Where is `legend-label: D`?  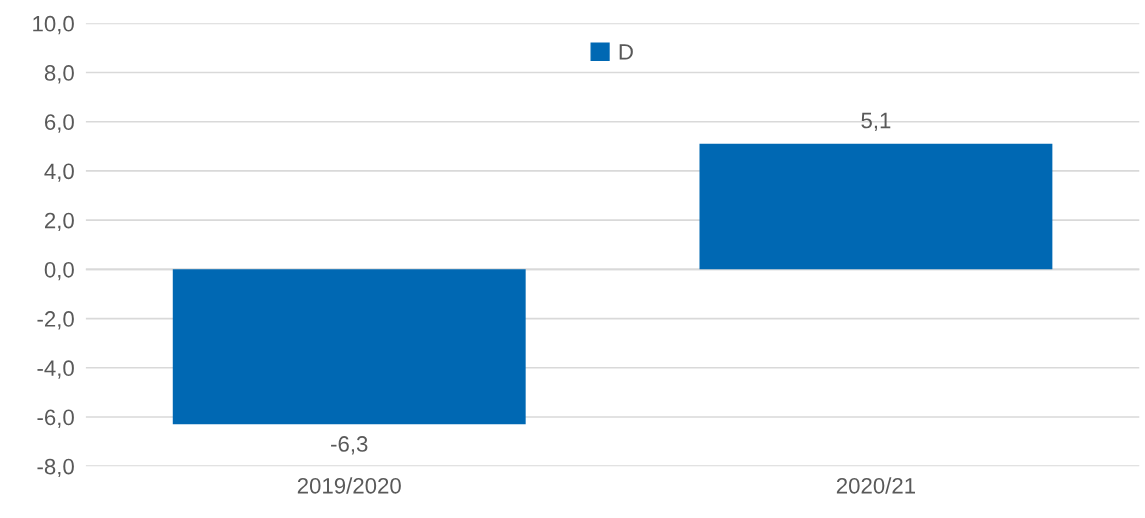 legend-label: D is located at coordinates (626, 52).